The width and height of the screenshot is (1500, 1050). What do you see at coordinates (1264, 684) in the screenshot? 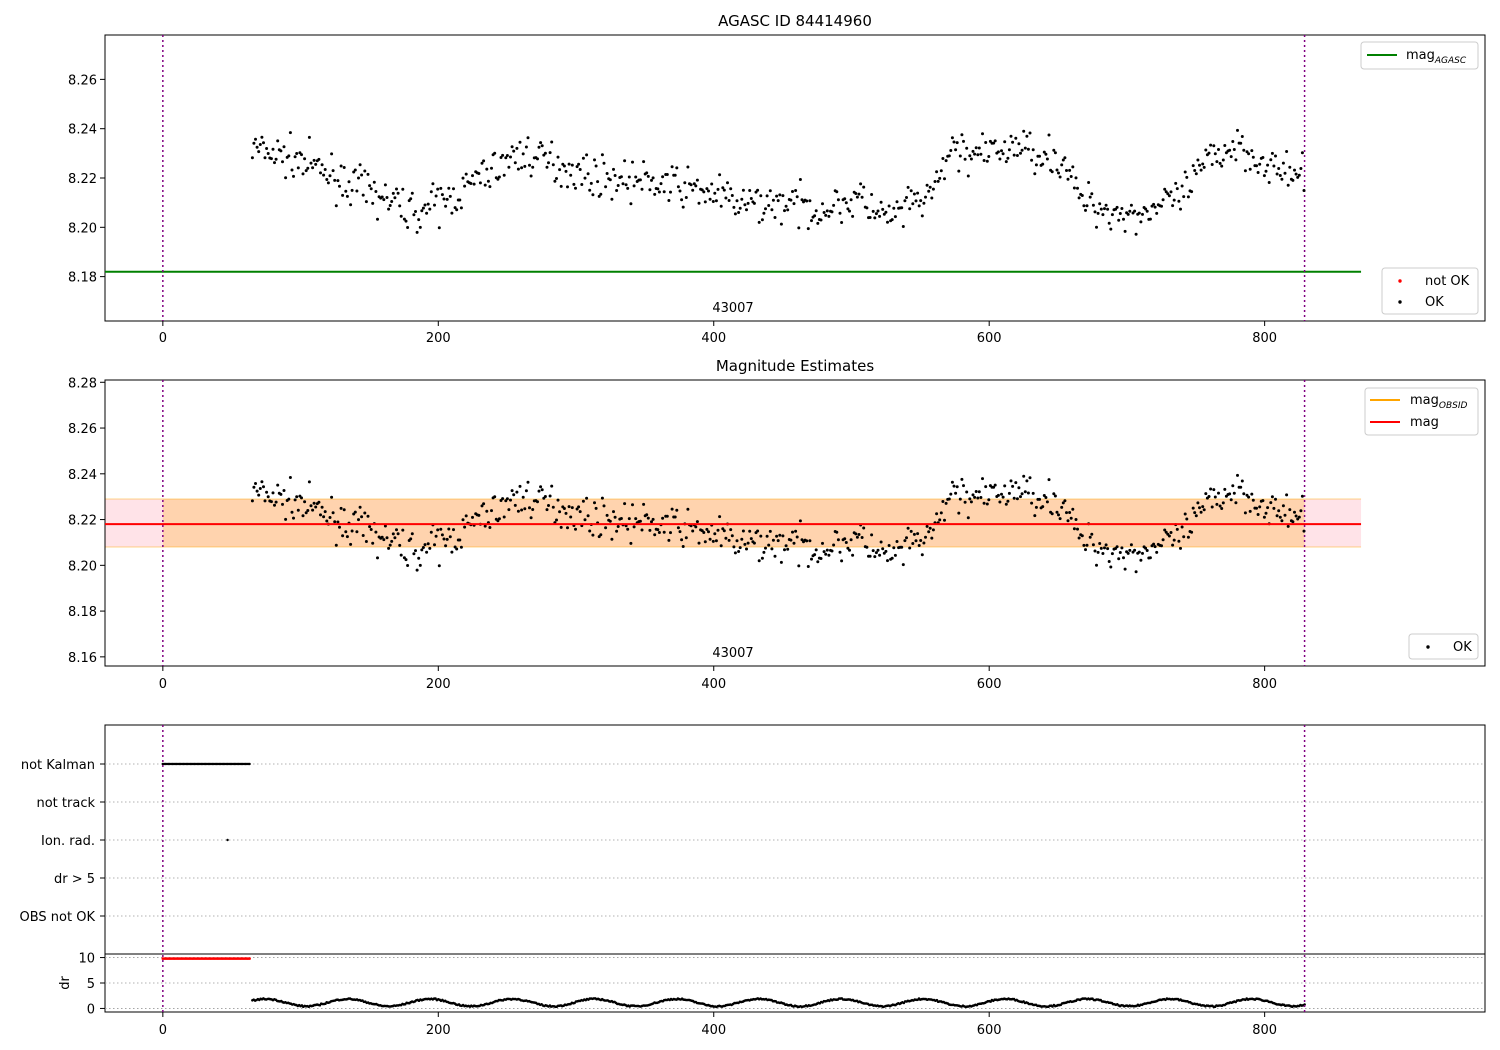
I see `x-tick-label: 800` at bounding box center [1264, 684].